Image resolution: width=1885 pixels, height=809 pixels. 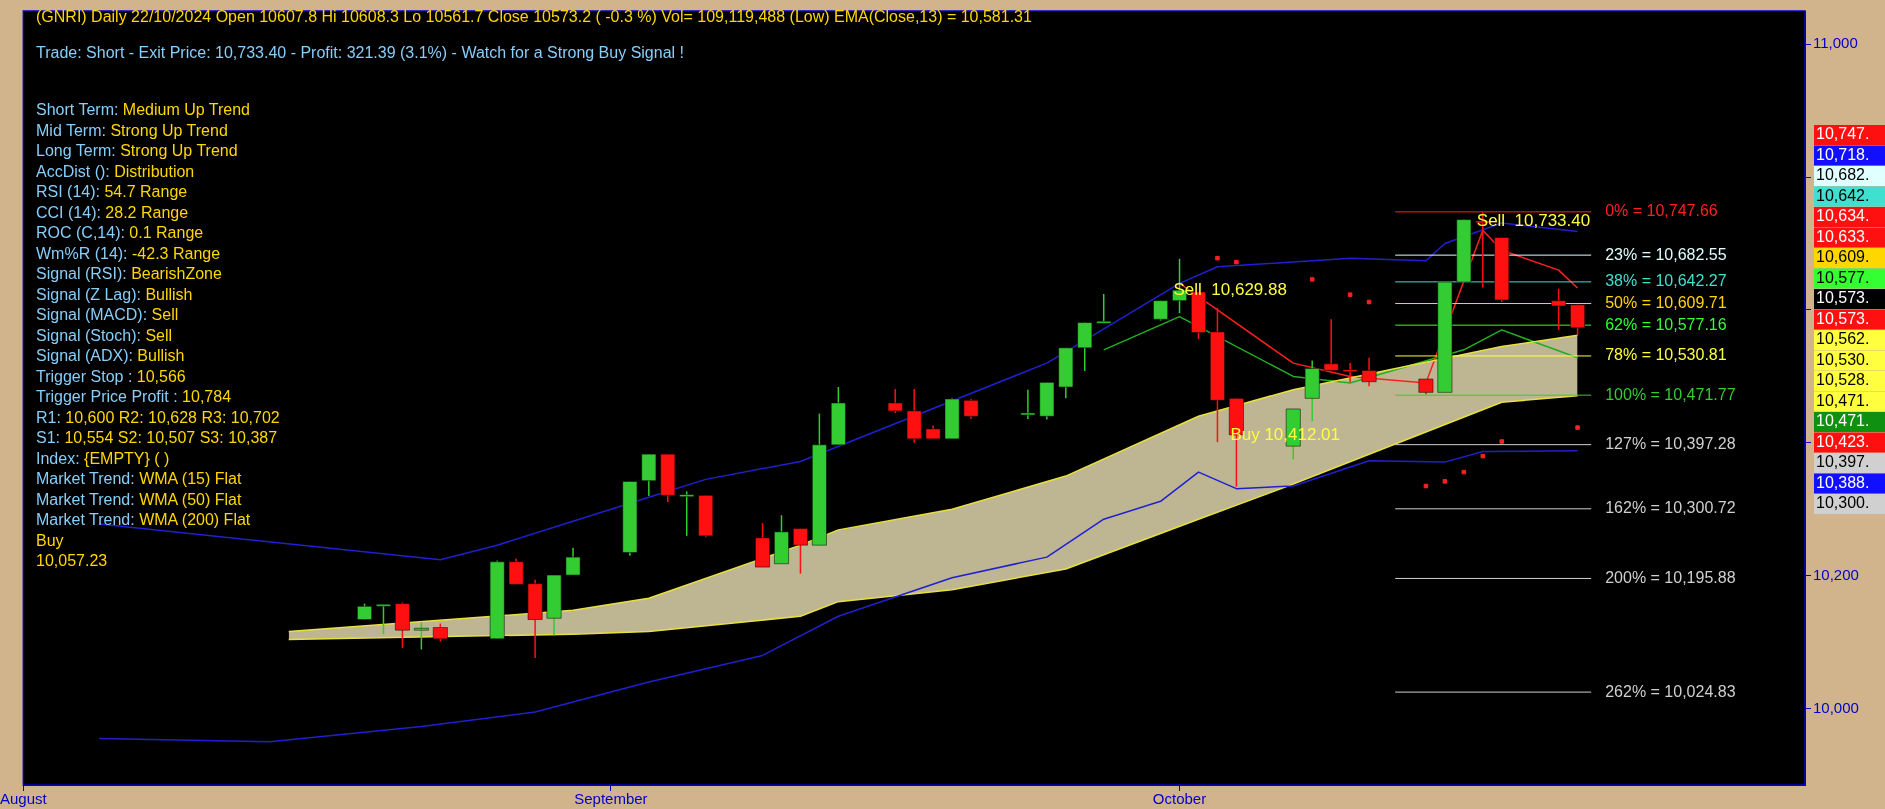 What do you see at coordinates (1843, 277) in the screenshot?
I see `text: 10,577.` at bounding box center [1843, 277].